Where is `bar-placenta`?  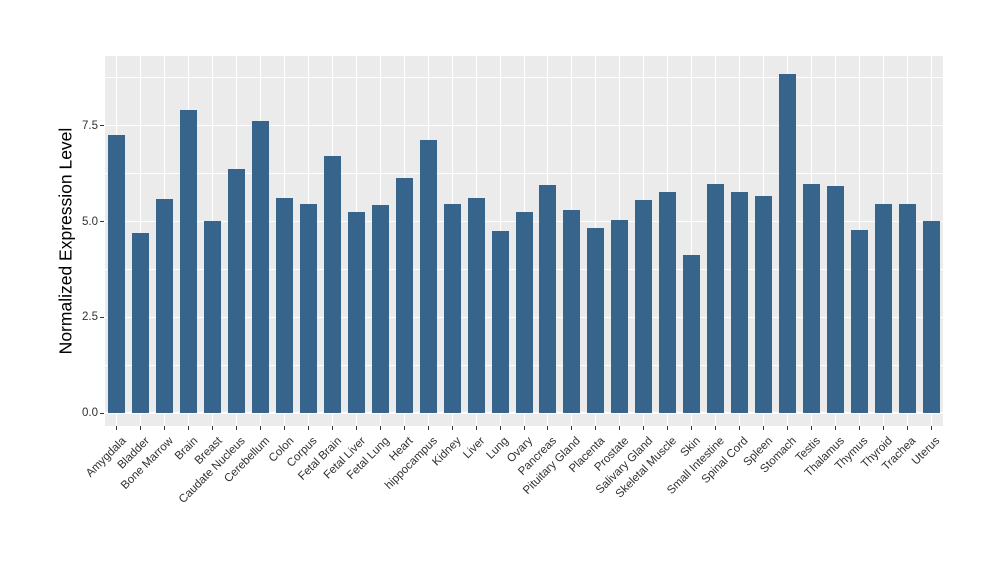
bar-placenta is located at coordinates (596, 320).